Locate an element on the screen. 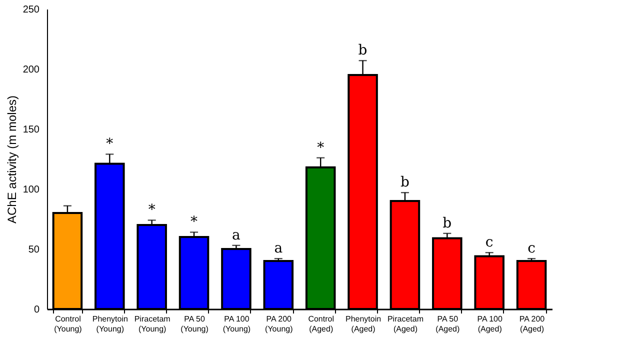 The width and height of the screenshot is (620, 345). x-tick-label: PA 100 (Young) is located at coordinates (236, 324).